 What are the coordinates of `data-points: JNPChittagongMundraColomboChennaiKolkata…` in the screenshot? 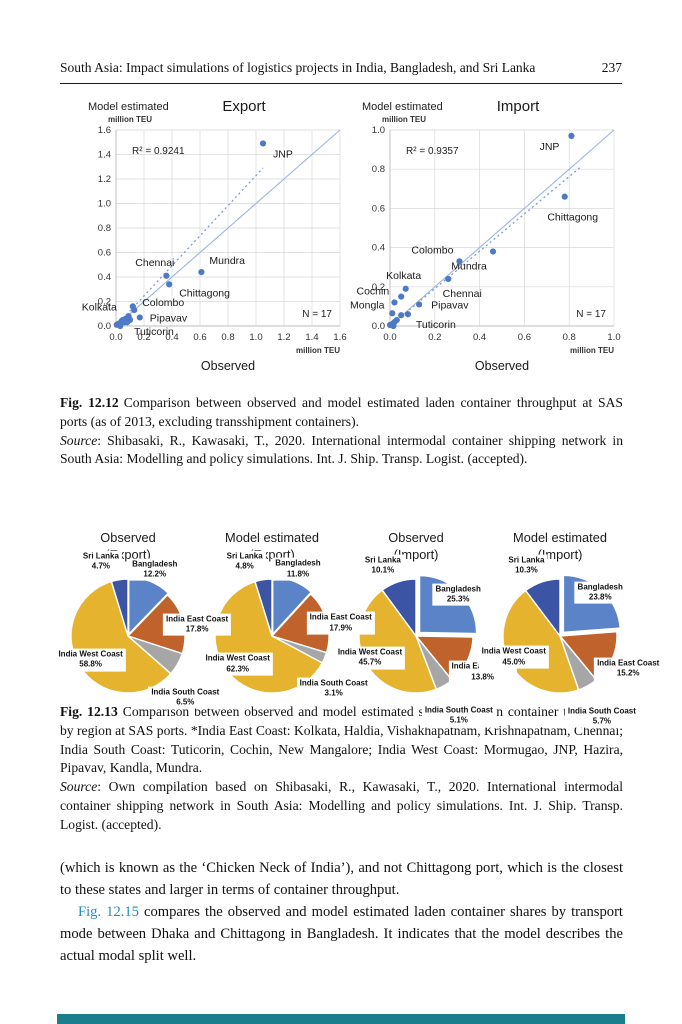 It's located at (474, 231).